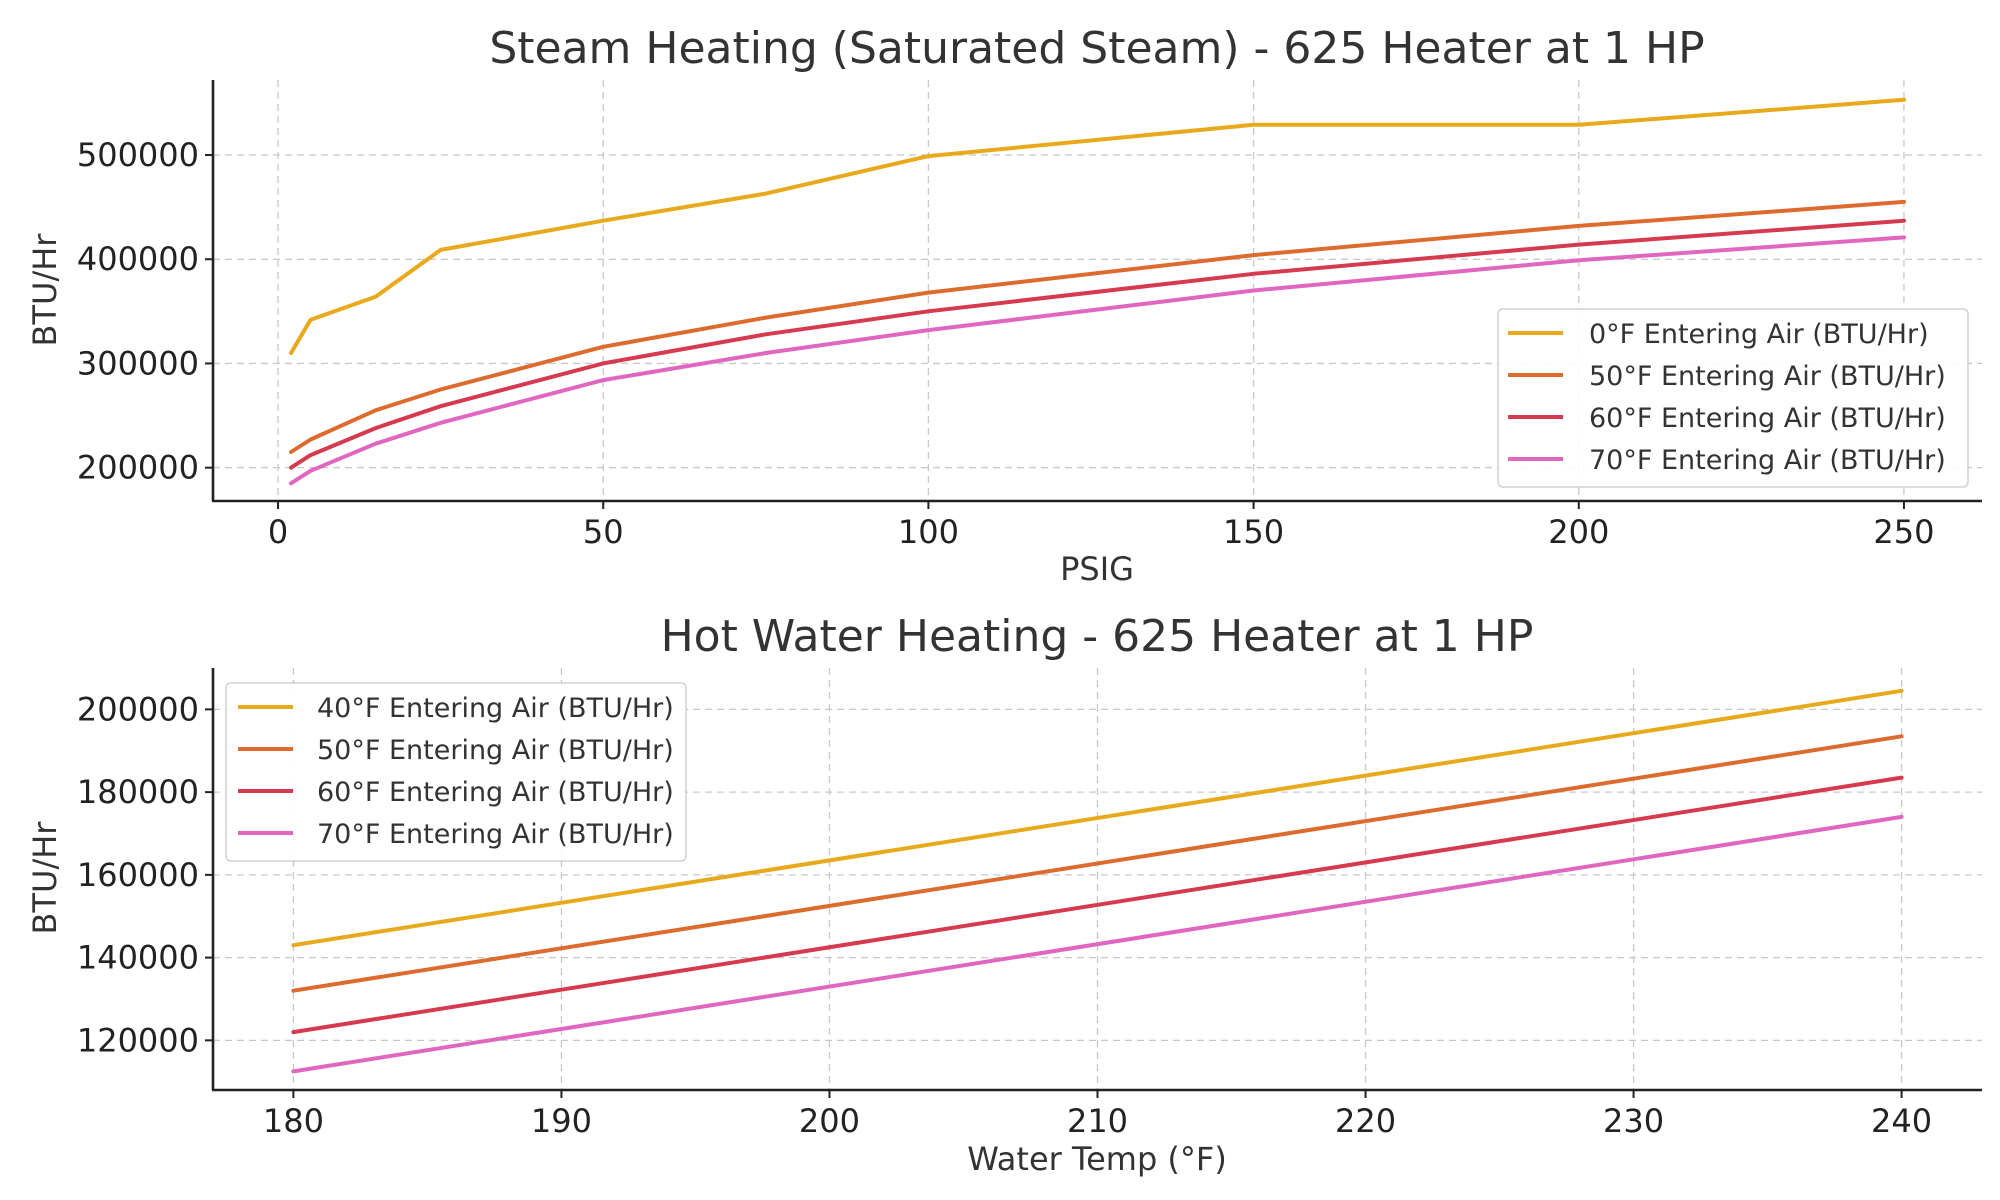 Image resolution: width=2000 pixels, height=1200 pixels. What do you see at coordinates (1097, 1159) in the screenshot?
I see `x-axis-label: Water Temp (°F)` at bounding box center [1097, 1159].